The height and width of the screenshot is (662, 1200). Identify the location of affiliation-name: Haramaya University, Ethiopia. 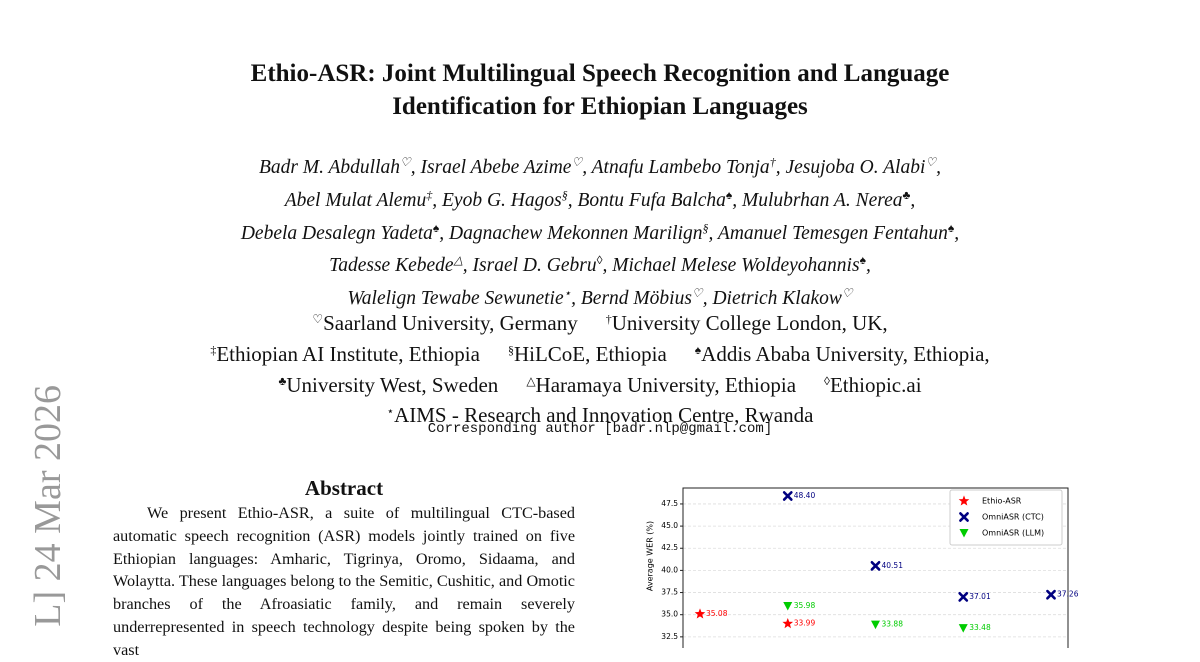
(666, 384).